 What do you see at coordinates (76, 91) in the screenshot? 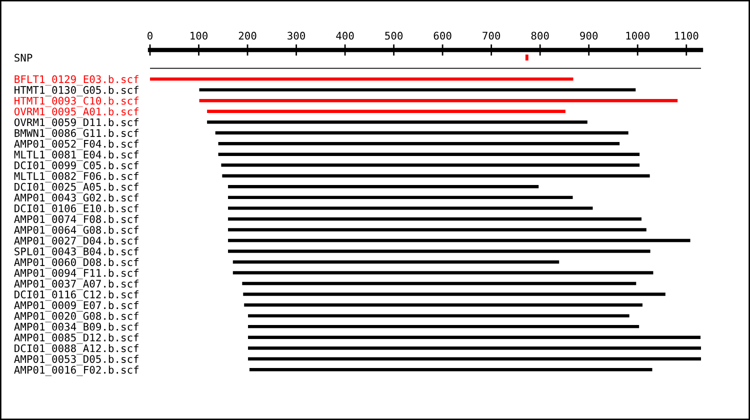
I see `y-tick-label: HTMT1_0130_G05.b.scf` at bounding box center [76, 91].